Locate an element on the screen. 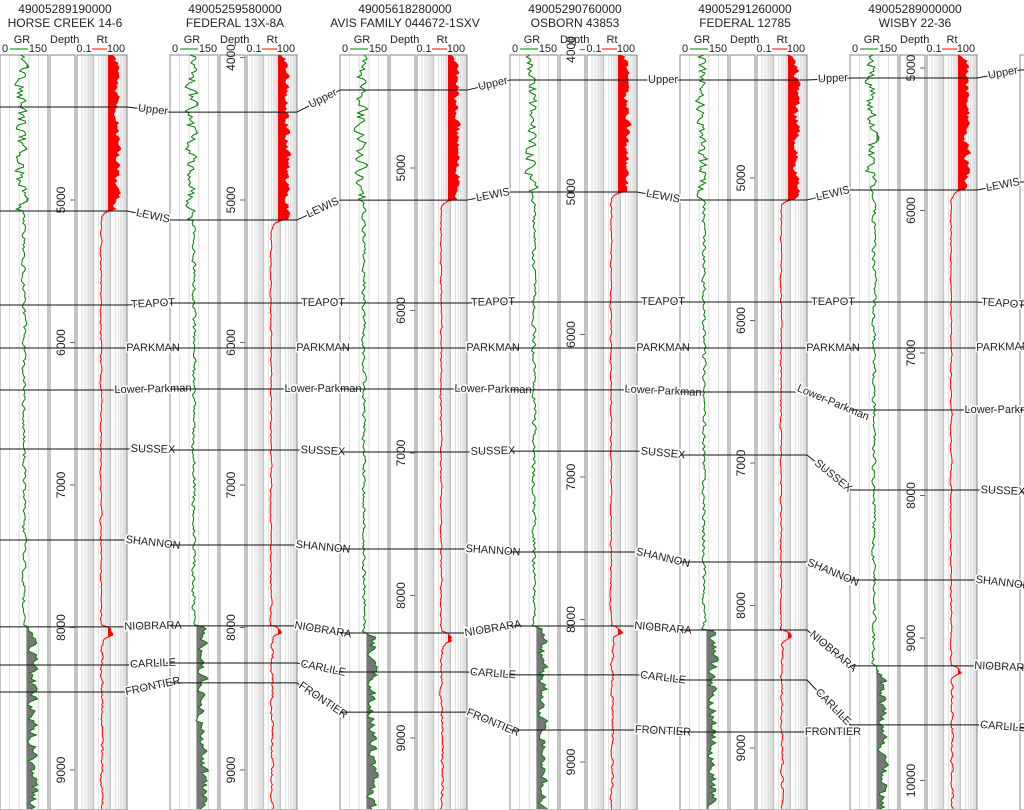 The width and height of the screenshot is (1024, 810). well-api: 49005291260000 is located at coordinates (745, 9).